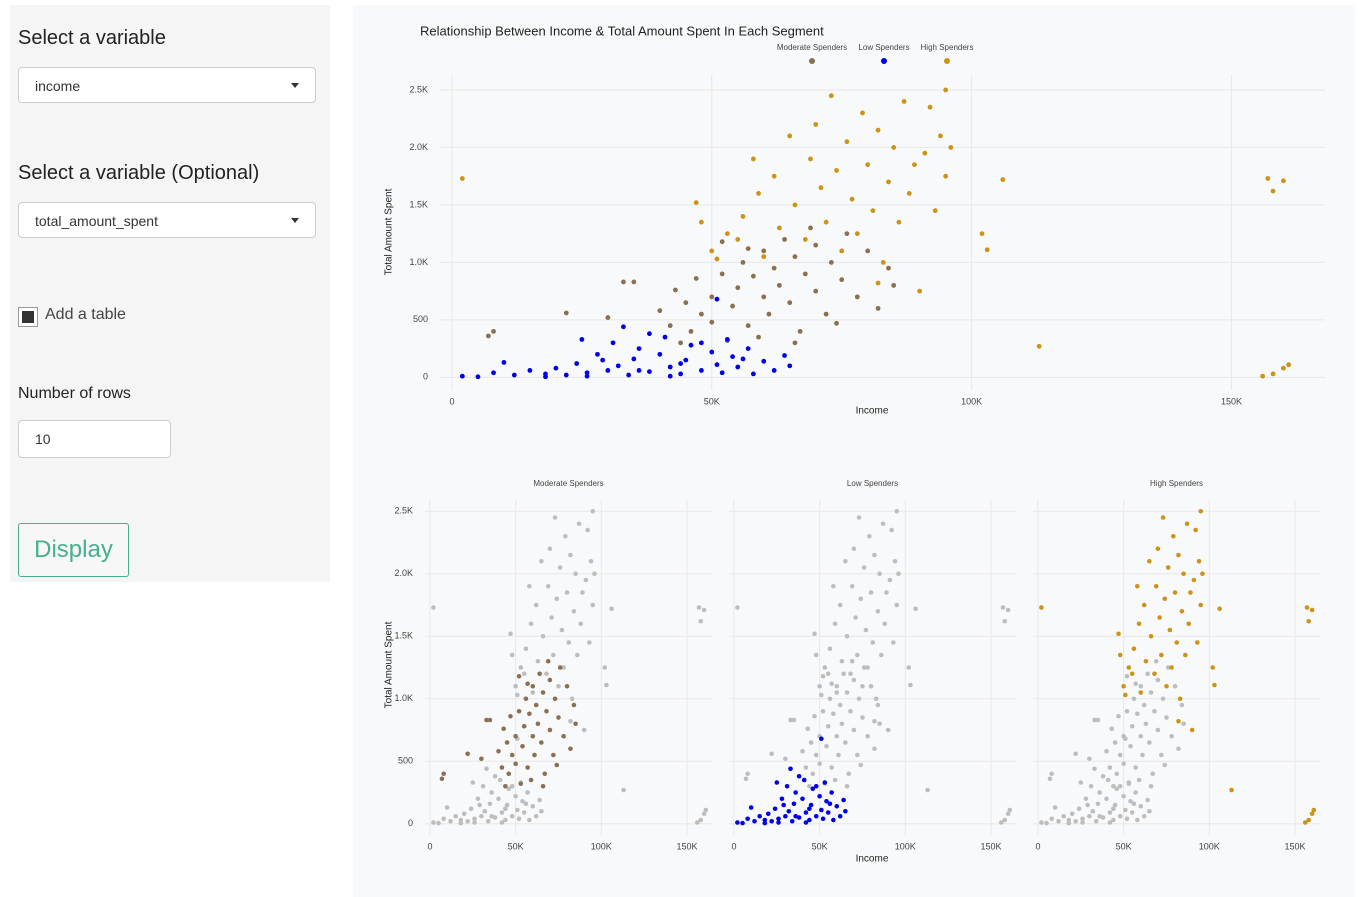  I want to click on y-tick-label: 1.5K, so click(418, 204).